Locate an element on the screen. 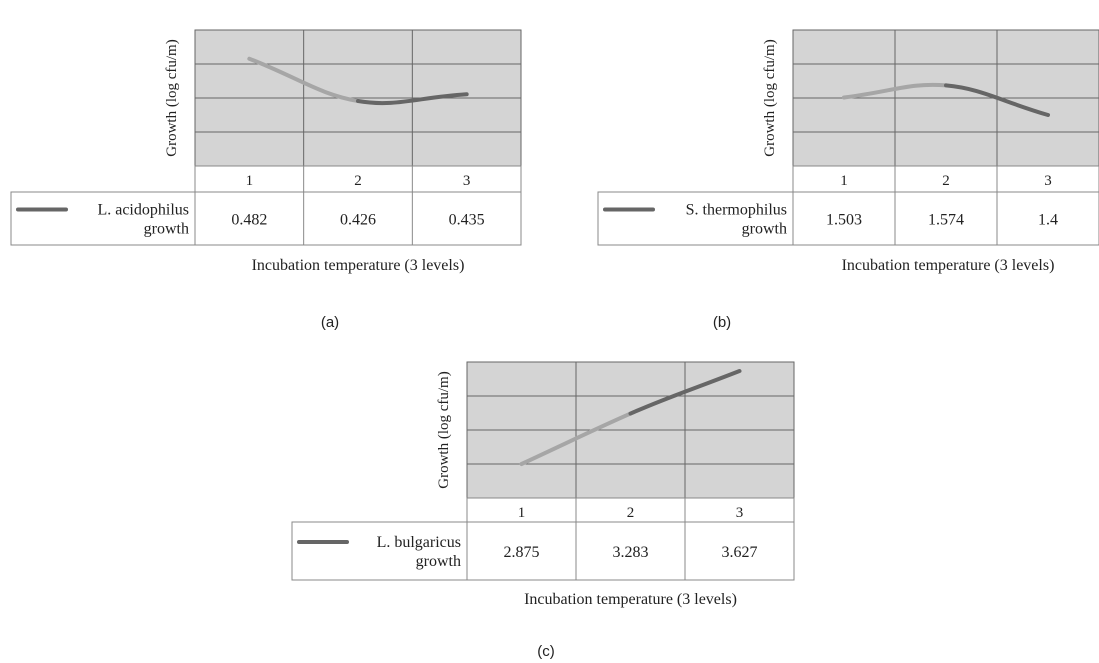 This screenshot has width=1099, height=663. panel-label: (b) is located at coordinates (722, 322).